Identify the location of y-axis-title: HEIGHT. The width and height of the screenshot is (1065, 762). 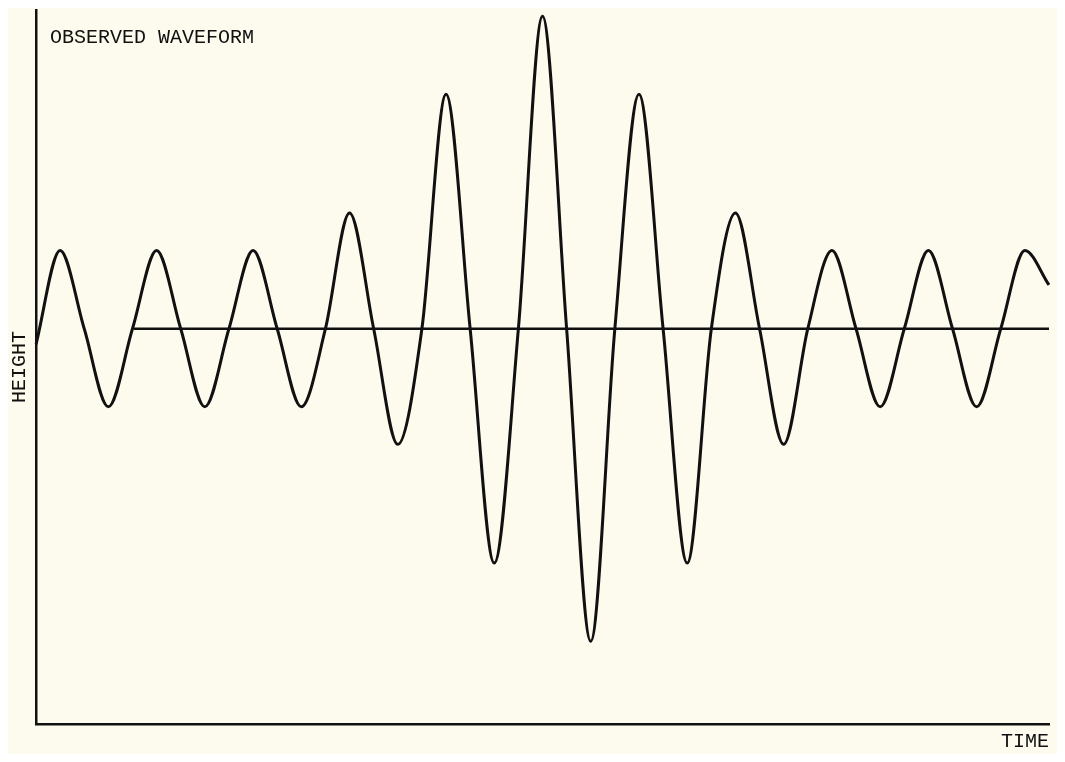
(20, 367).